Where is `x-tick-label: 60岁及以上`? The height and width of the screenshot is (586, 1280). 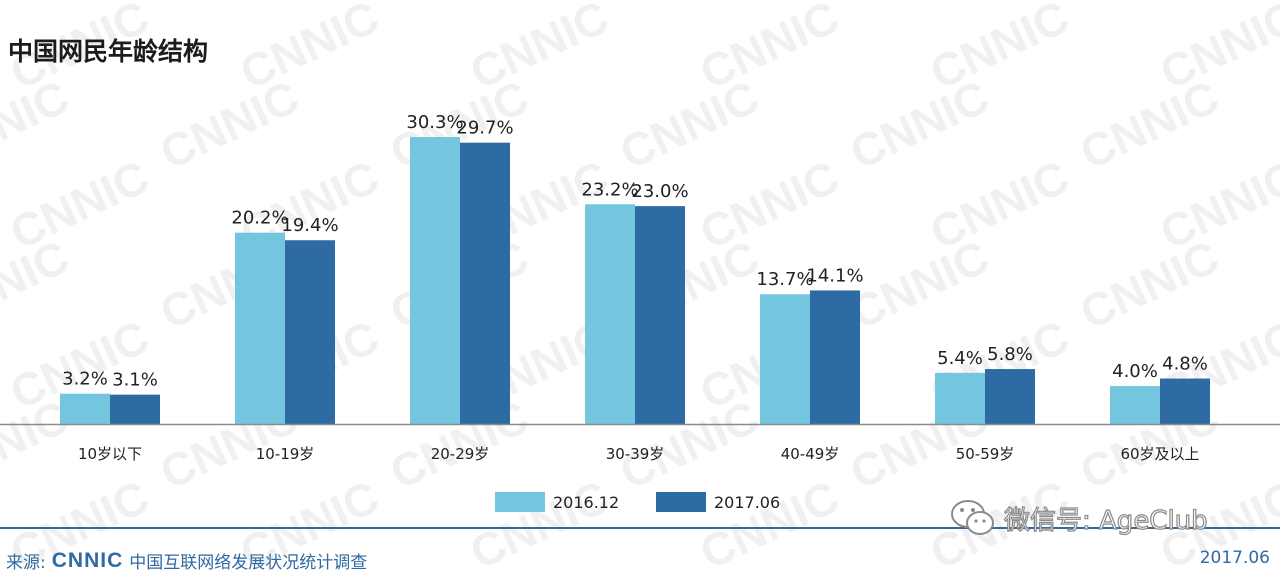
x-tick-label: 60岁及以上 is located at coordinates (1159, 454).